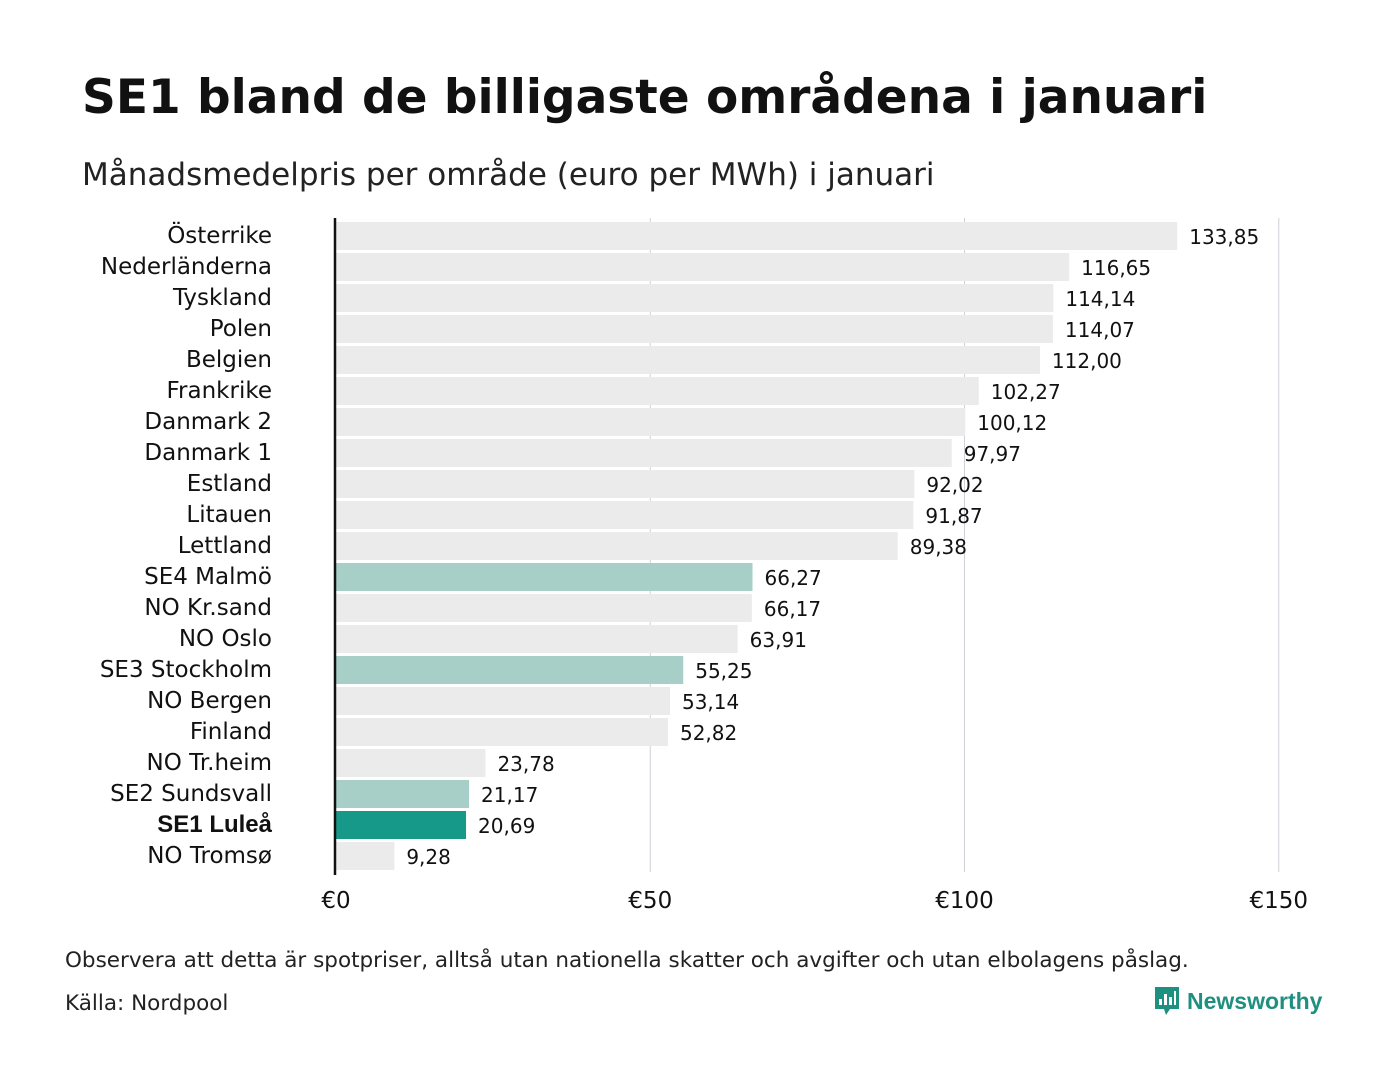 The height and width of the screenshot is (1080, 1400). I want to click on newsworthy-logo: Newsworthy, so click(1237, 1001).